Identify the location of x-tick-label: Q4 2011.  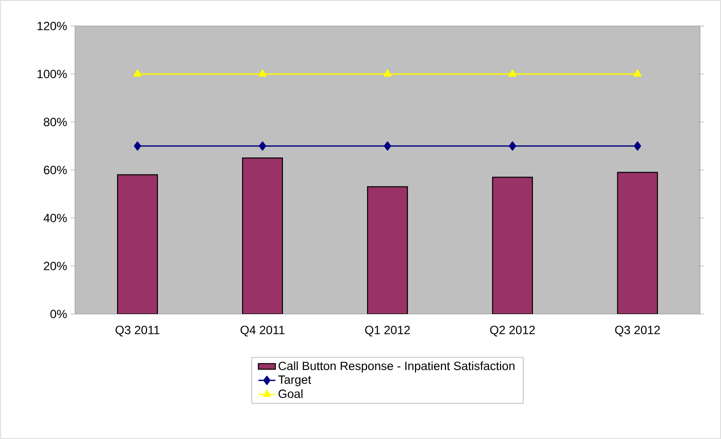
(262, 331).